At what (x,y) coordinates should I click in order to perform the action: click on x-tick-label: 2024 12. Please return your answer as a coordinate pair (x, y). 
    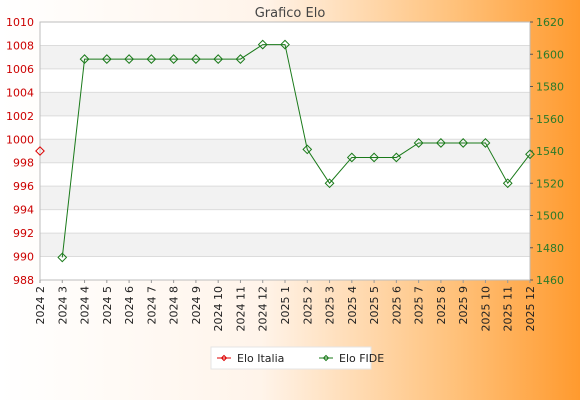
    Looking at the image, I should click on (263, 309).